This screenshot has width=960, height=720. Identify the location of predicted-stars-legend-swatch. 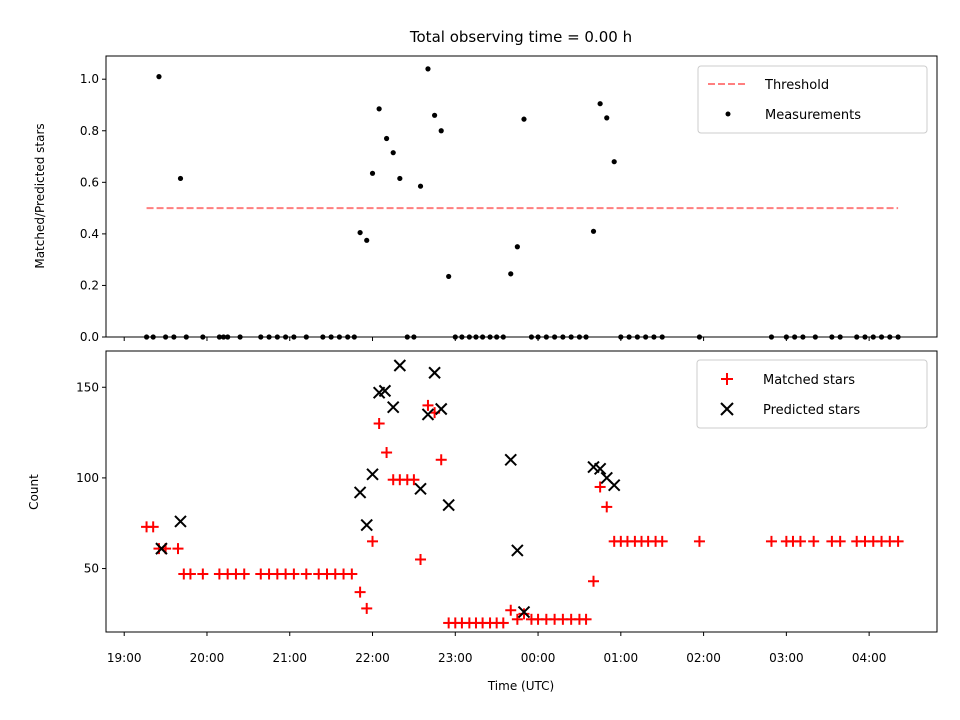
(727, 409).